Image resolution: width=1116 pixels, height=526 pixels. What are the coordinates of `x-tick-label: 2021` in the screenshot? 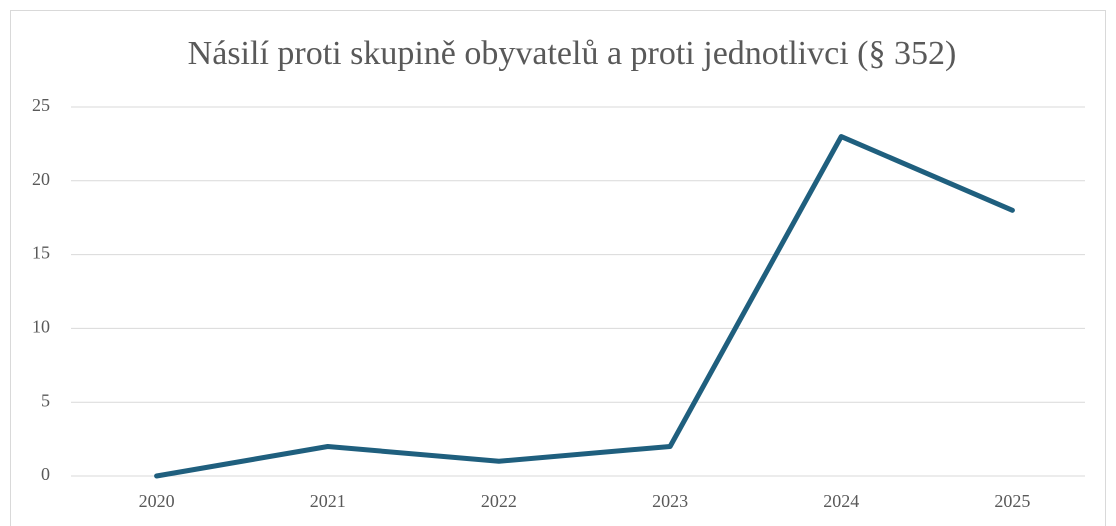 It's located at (328, 501).